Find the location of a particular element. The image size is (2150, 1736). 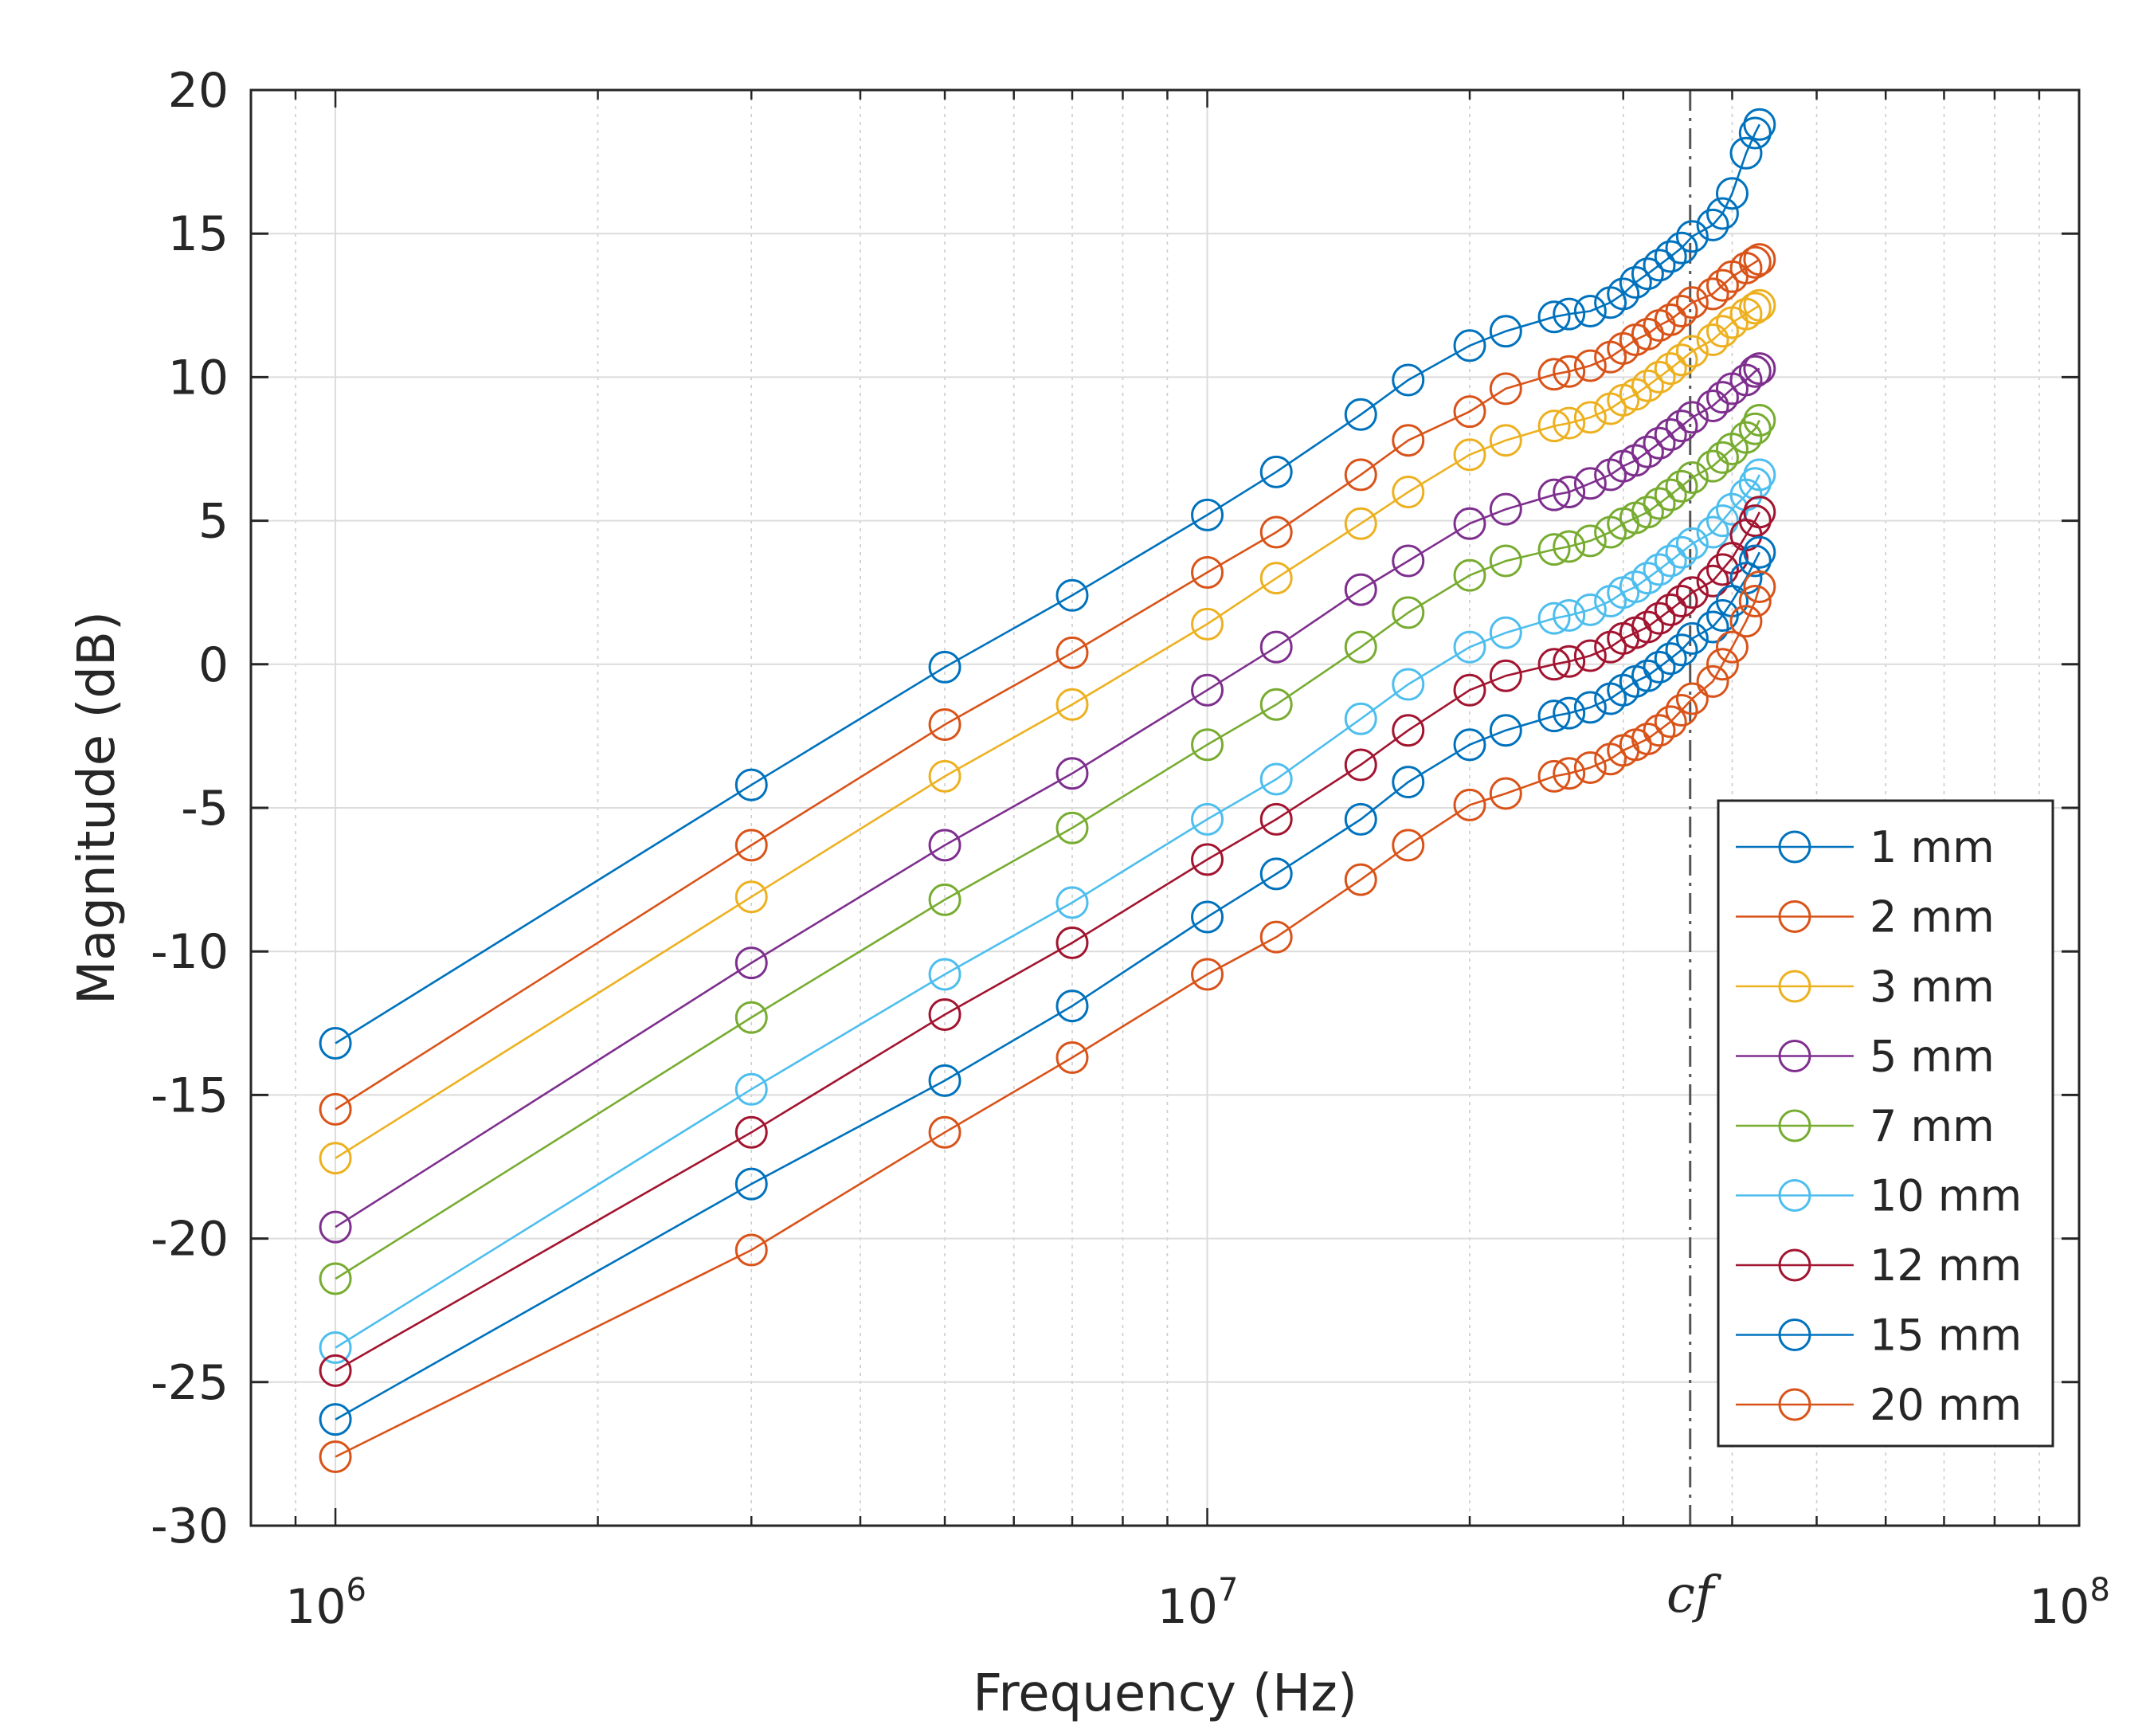

legend-box is located at coordinates (1885, 1123).